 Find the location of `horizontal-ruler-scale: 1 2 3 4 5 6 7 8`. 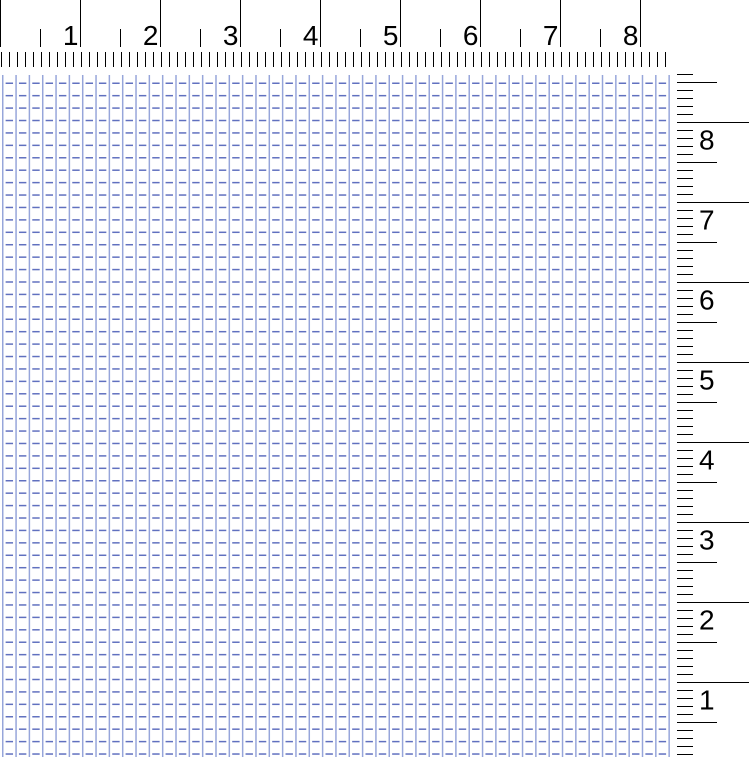

horizontal-ruler-scale: 1 2 3 4 5 6 7 8 is located at coordinates (333, 33).